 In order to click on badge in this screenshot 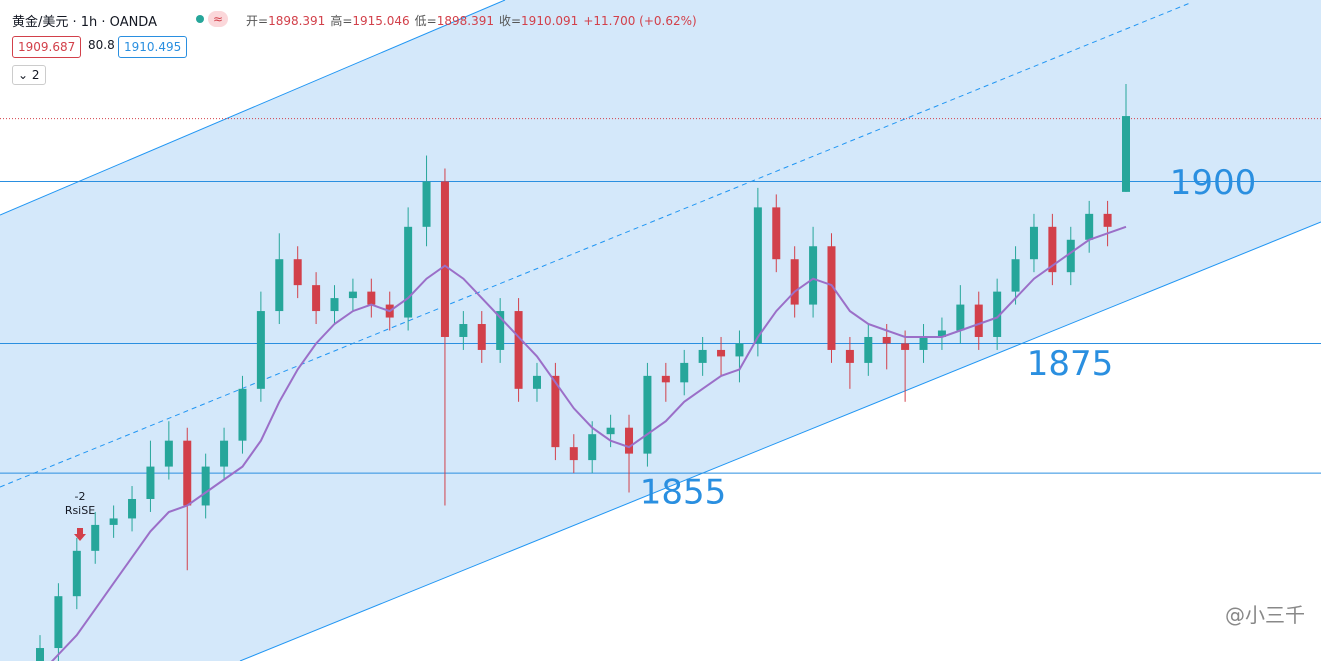, I will do `click(218, 19)`.